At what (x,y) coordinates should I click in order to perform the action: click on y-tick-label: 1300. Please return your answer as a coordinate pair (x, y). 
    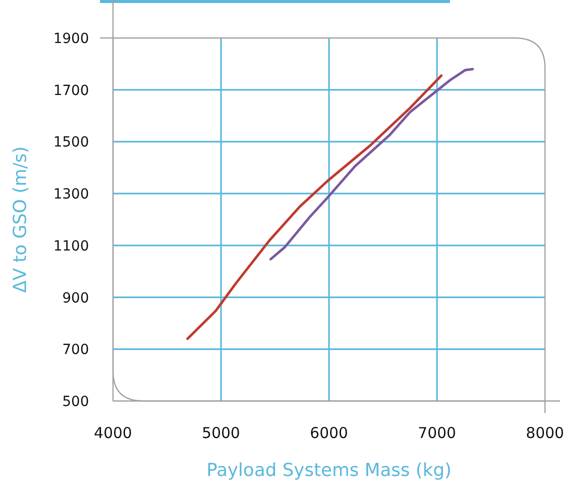
    Looking at the image, I should click on (71, 194).